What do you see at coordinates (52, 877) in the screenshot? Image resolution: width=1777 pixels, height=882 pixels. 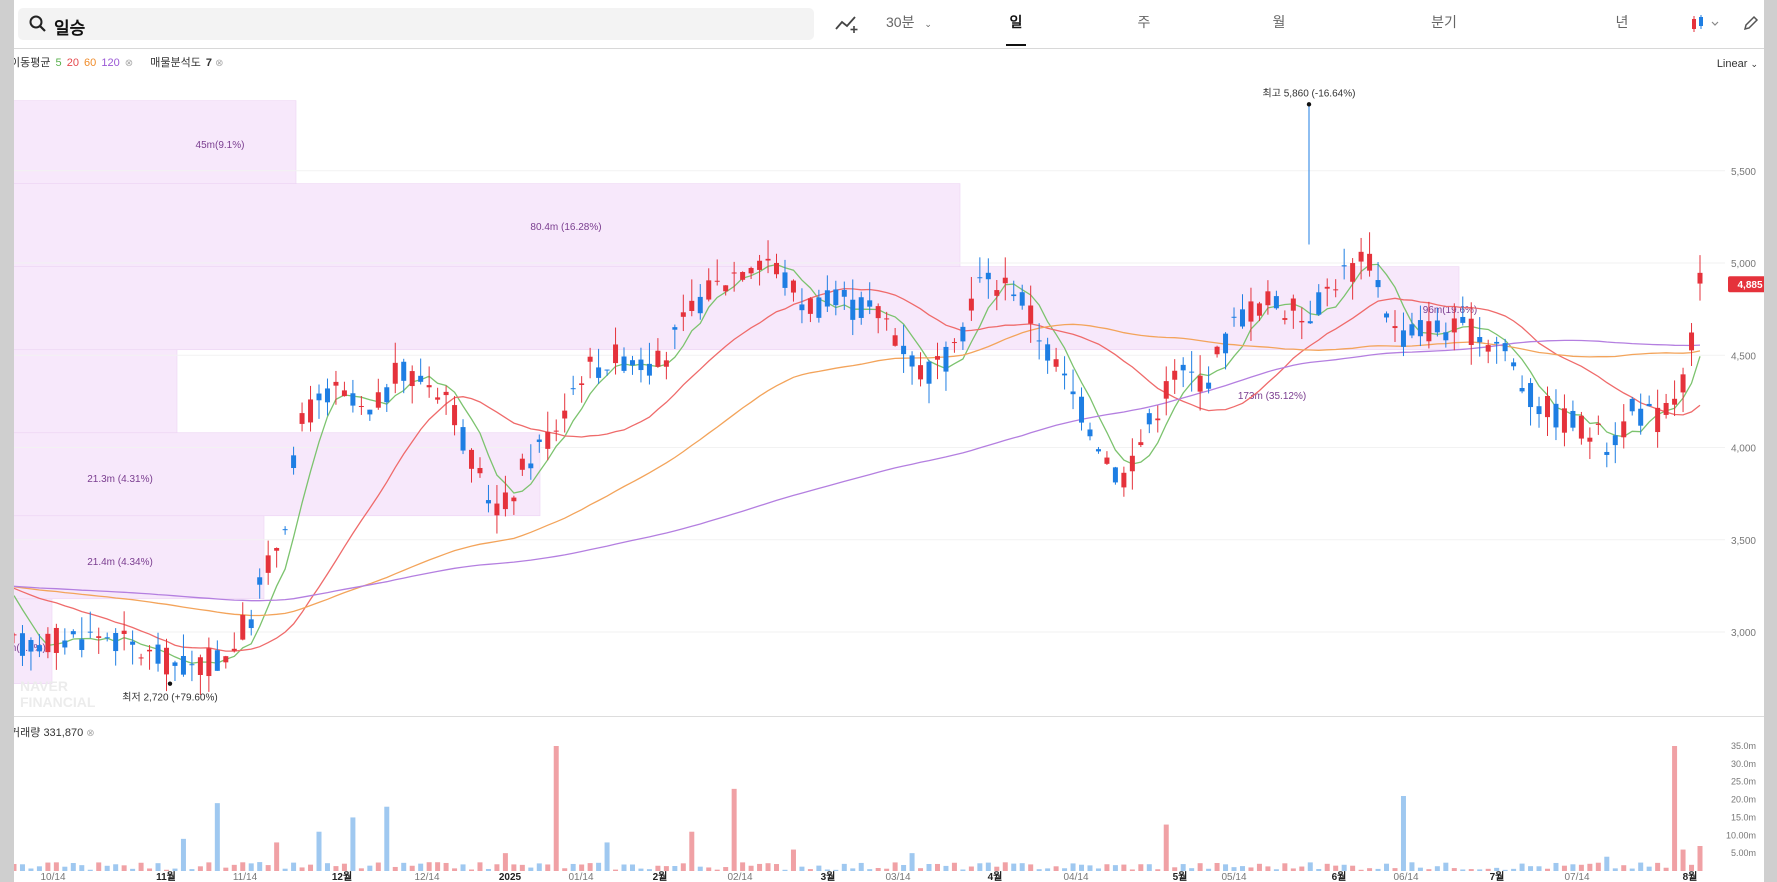 I see `x-tick-label: 10/14` at bounding box center [52, 877].